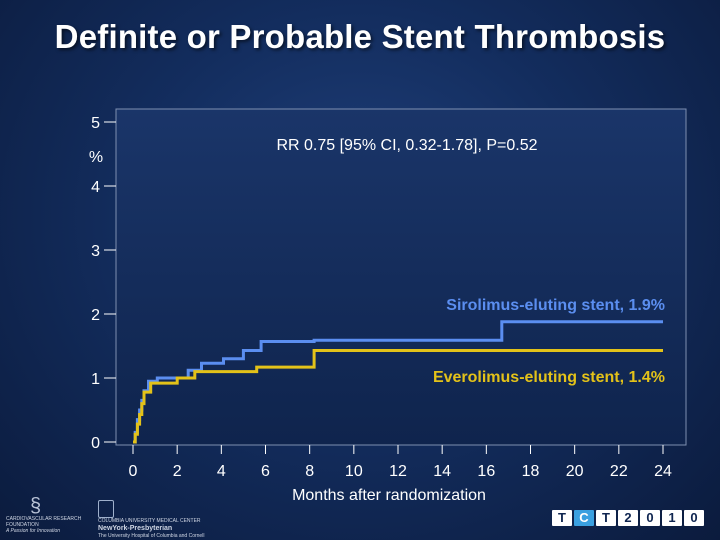 The image size is (720, 540). I want to click on slide-title: Definite or Probable Stent Thrombosis, so click(360, 36).